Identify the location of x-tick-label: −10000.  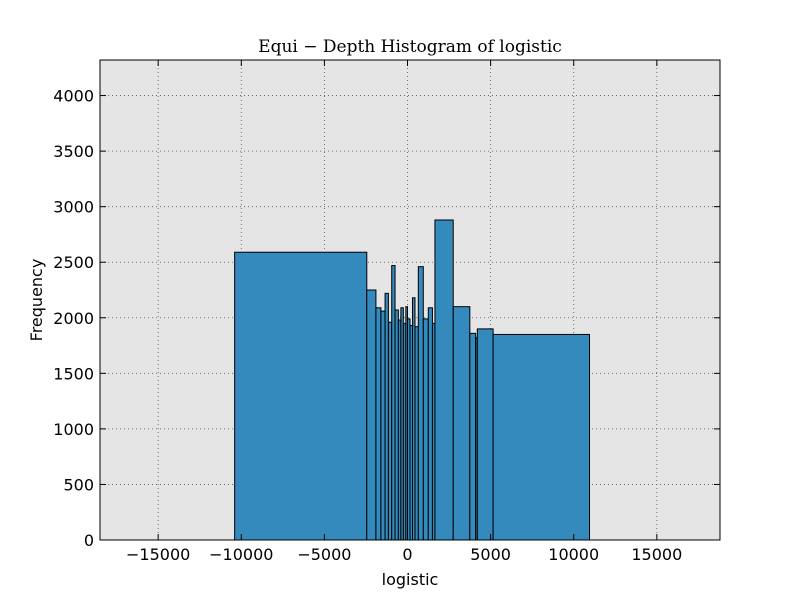
(241, 554).